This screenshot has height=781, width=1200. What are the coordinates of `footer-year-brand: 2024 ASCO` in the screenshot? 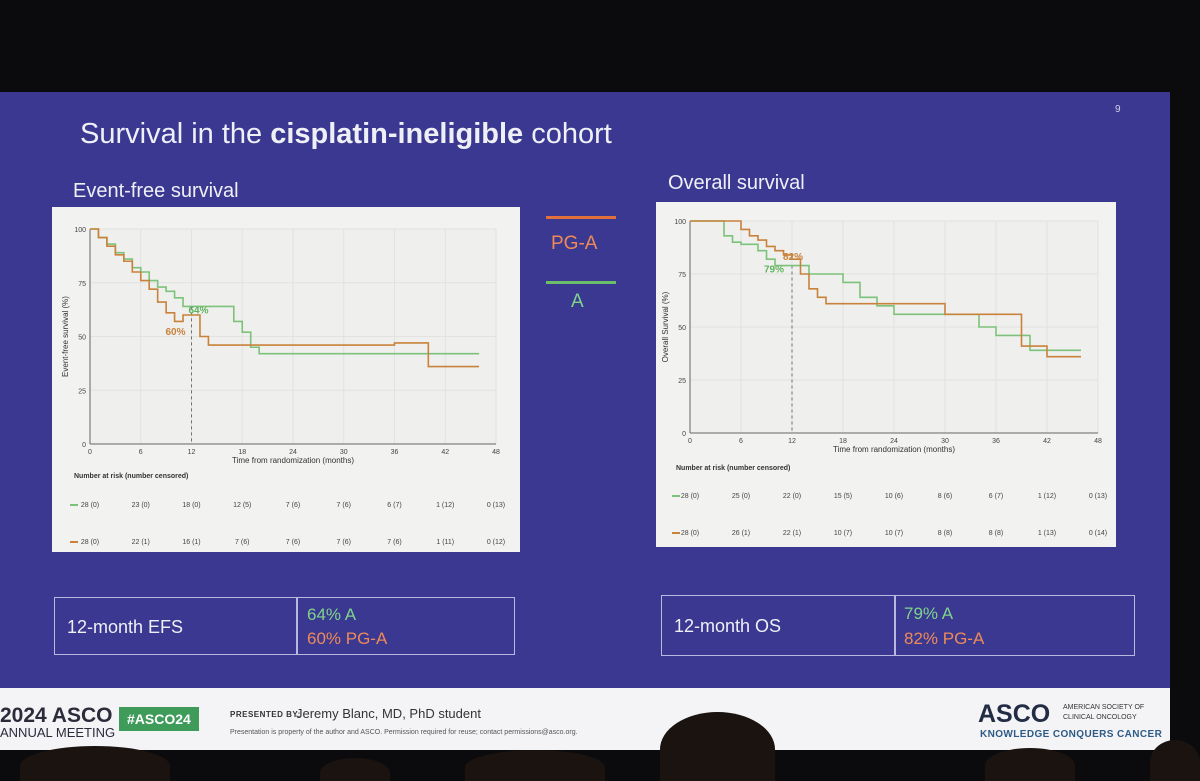 It's located at (56, 715).